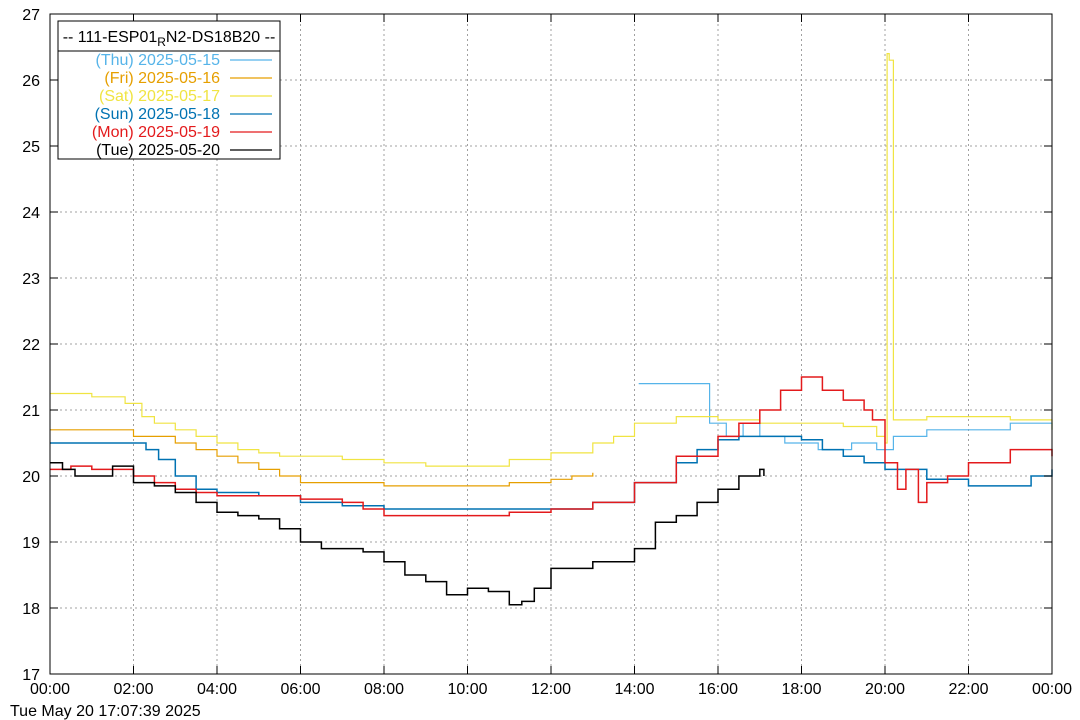 The width and height of the screenshot is (1080, 720). What do you see at coordinates (31, 15) in the screenshot?
I see `y-tick-label: 27` at bounding box center [31, 15].